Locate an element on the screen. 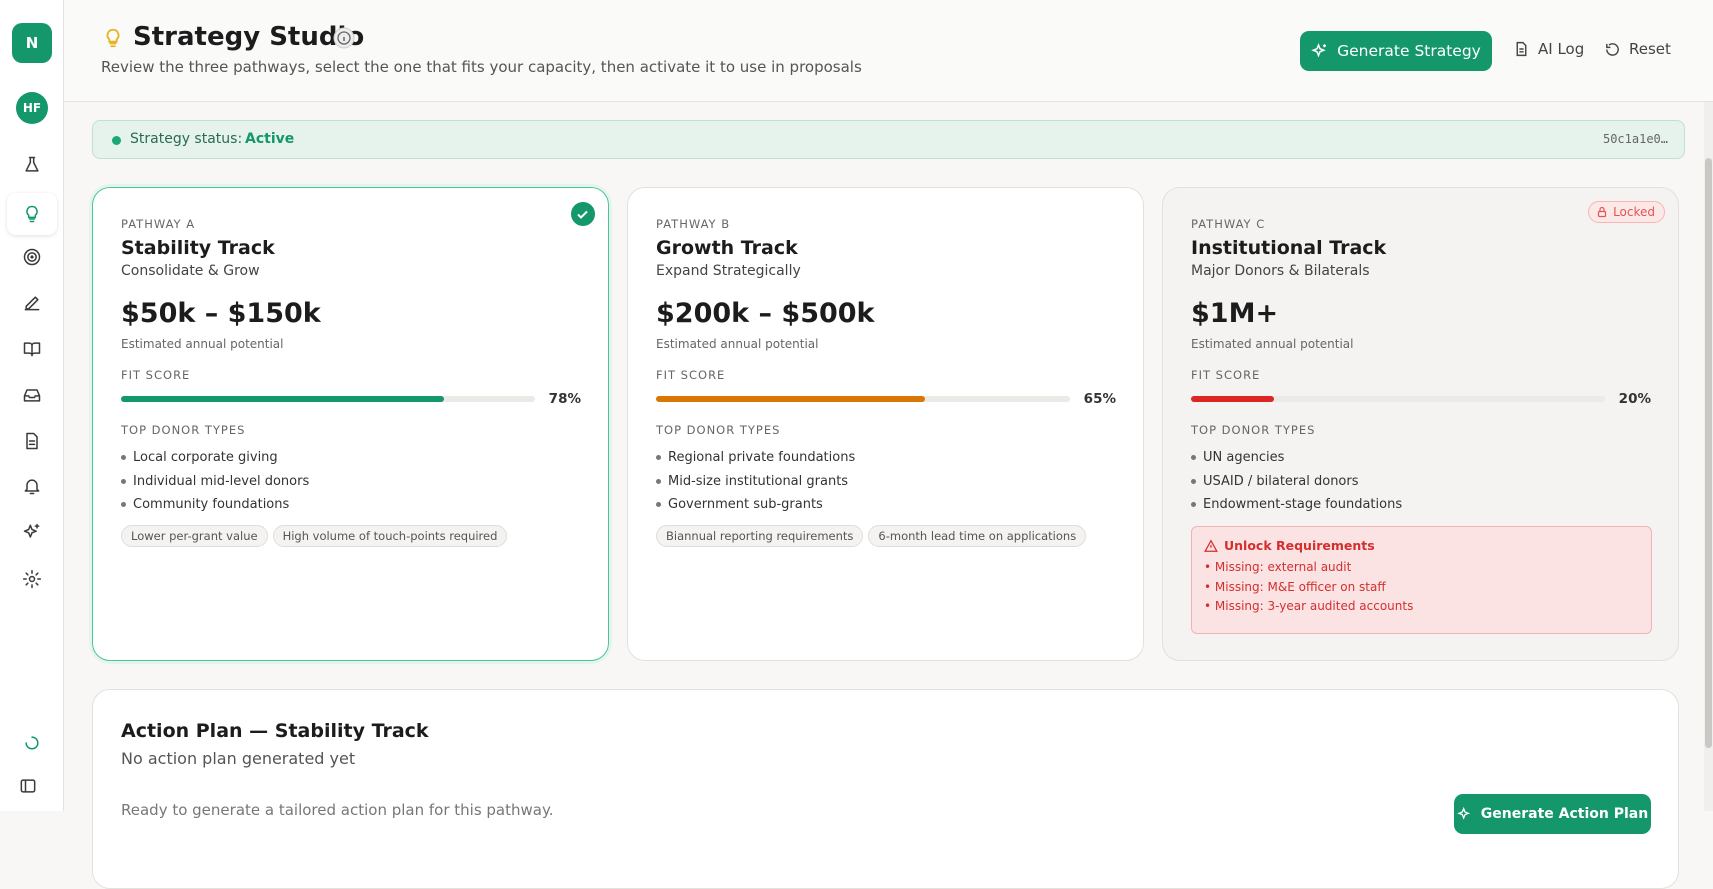  tag: Biannual reporting requirements is located at coordinates (760, 536).